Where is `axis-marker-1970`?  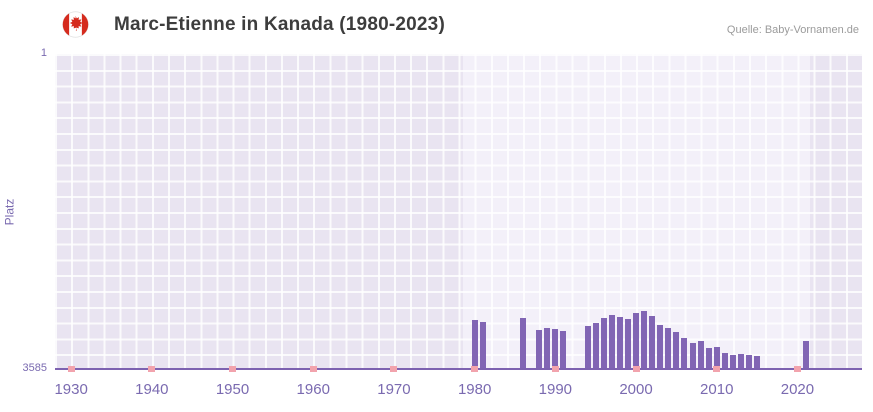
axis-marker-1970 is located at coordinates (394, 369).